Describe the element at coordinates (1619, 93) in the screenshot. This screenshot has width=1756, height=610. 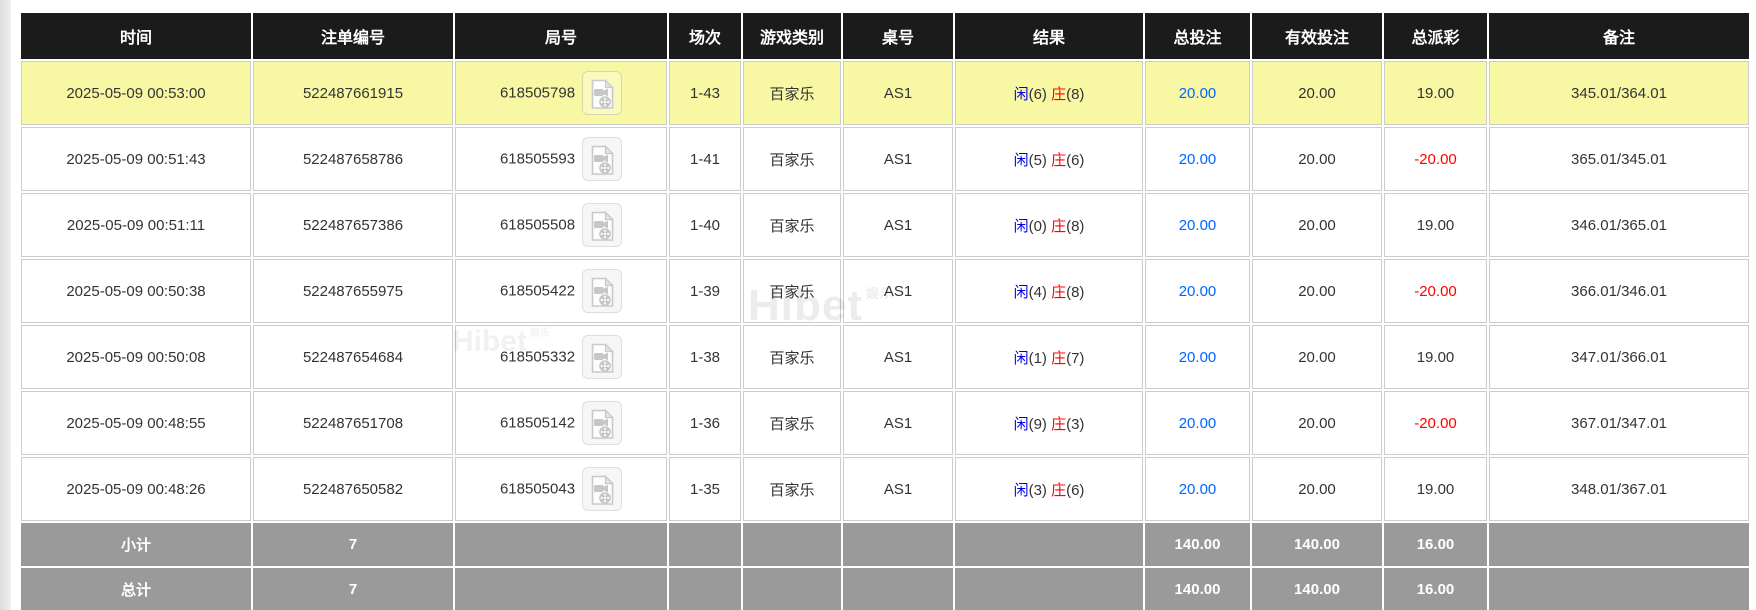
I see `cell-remark: 345.01/364.01` at that location.